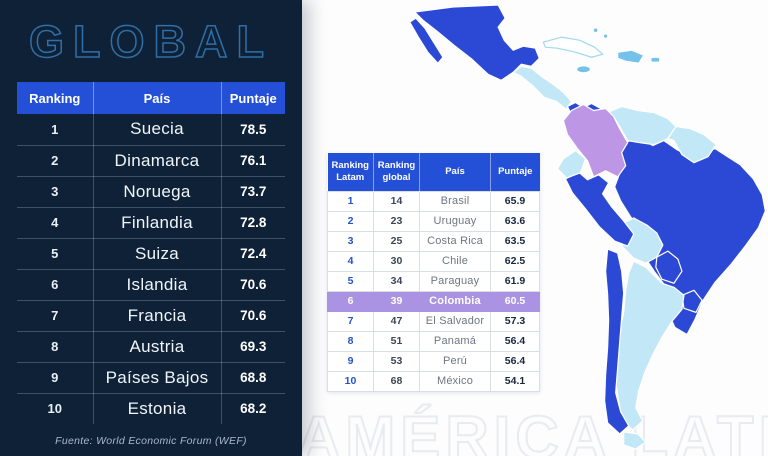  What do you see at coordinates (151, 408) in the screenshot?
I see `table-row: 10 Estonia 68.2` at bounding box center [151, 408].